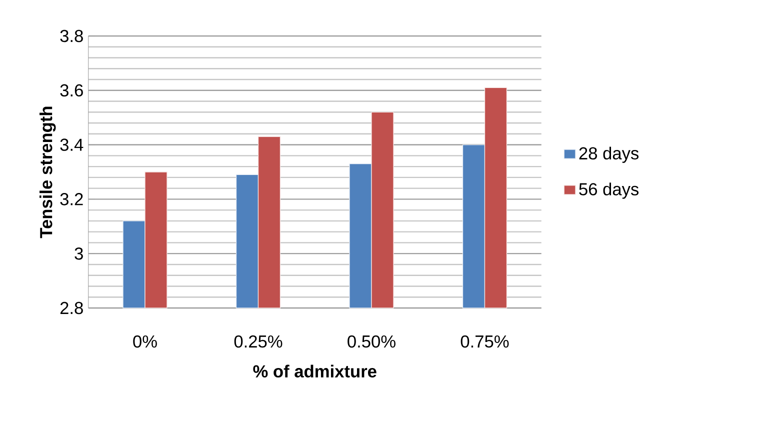 Image resolution: width=761 pixels, height=427 pixels. I want to click on x-tick-label: 0%, so click(145, 341).